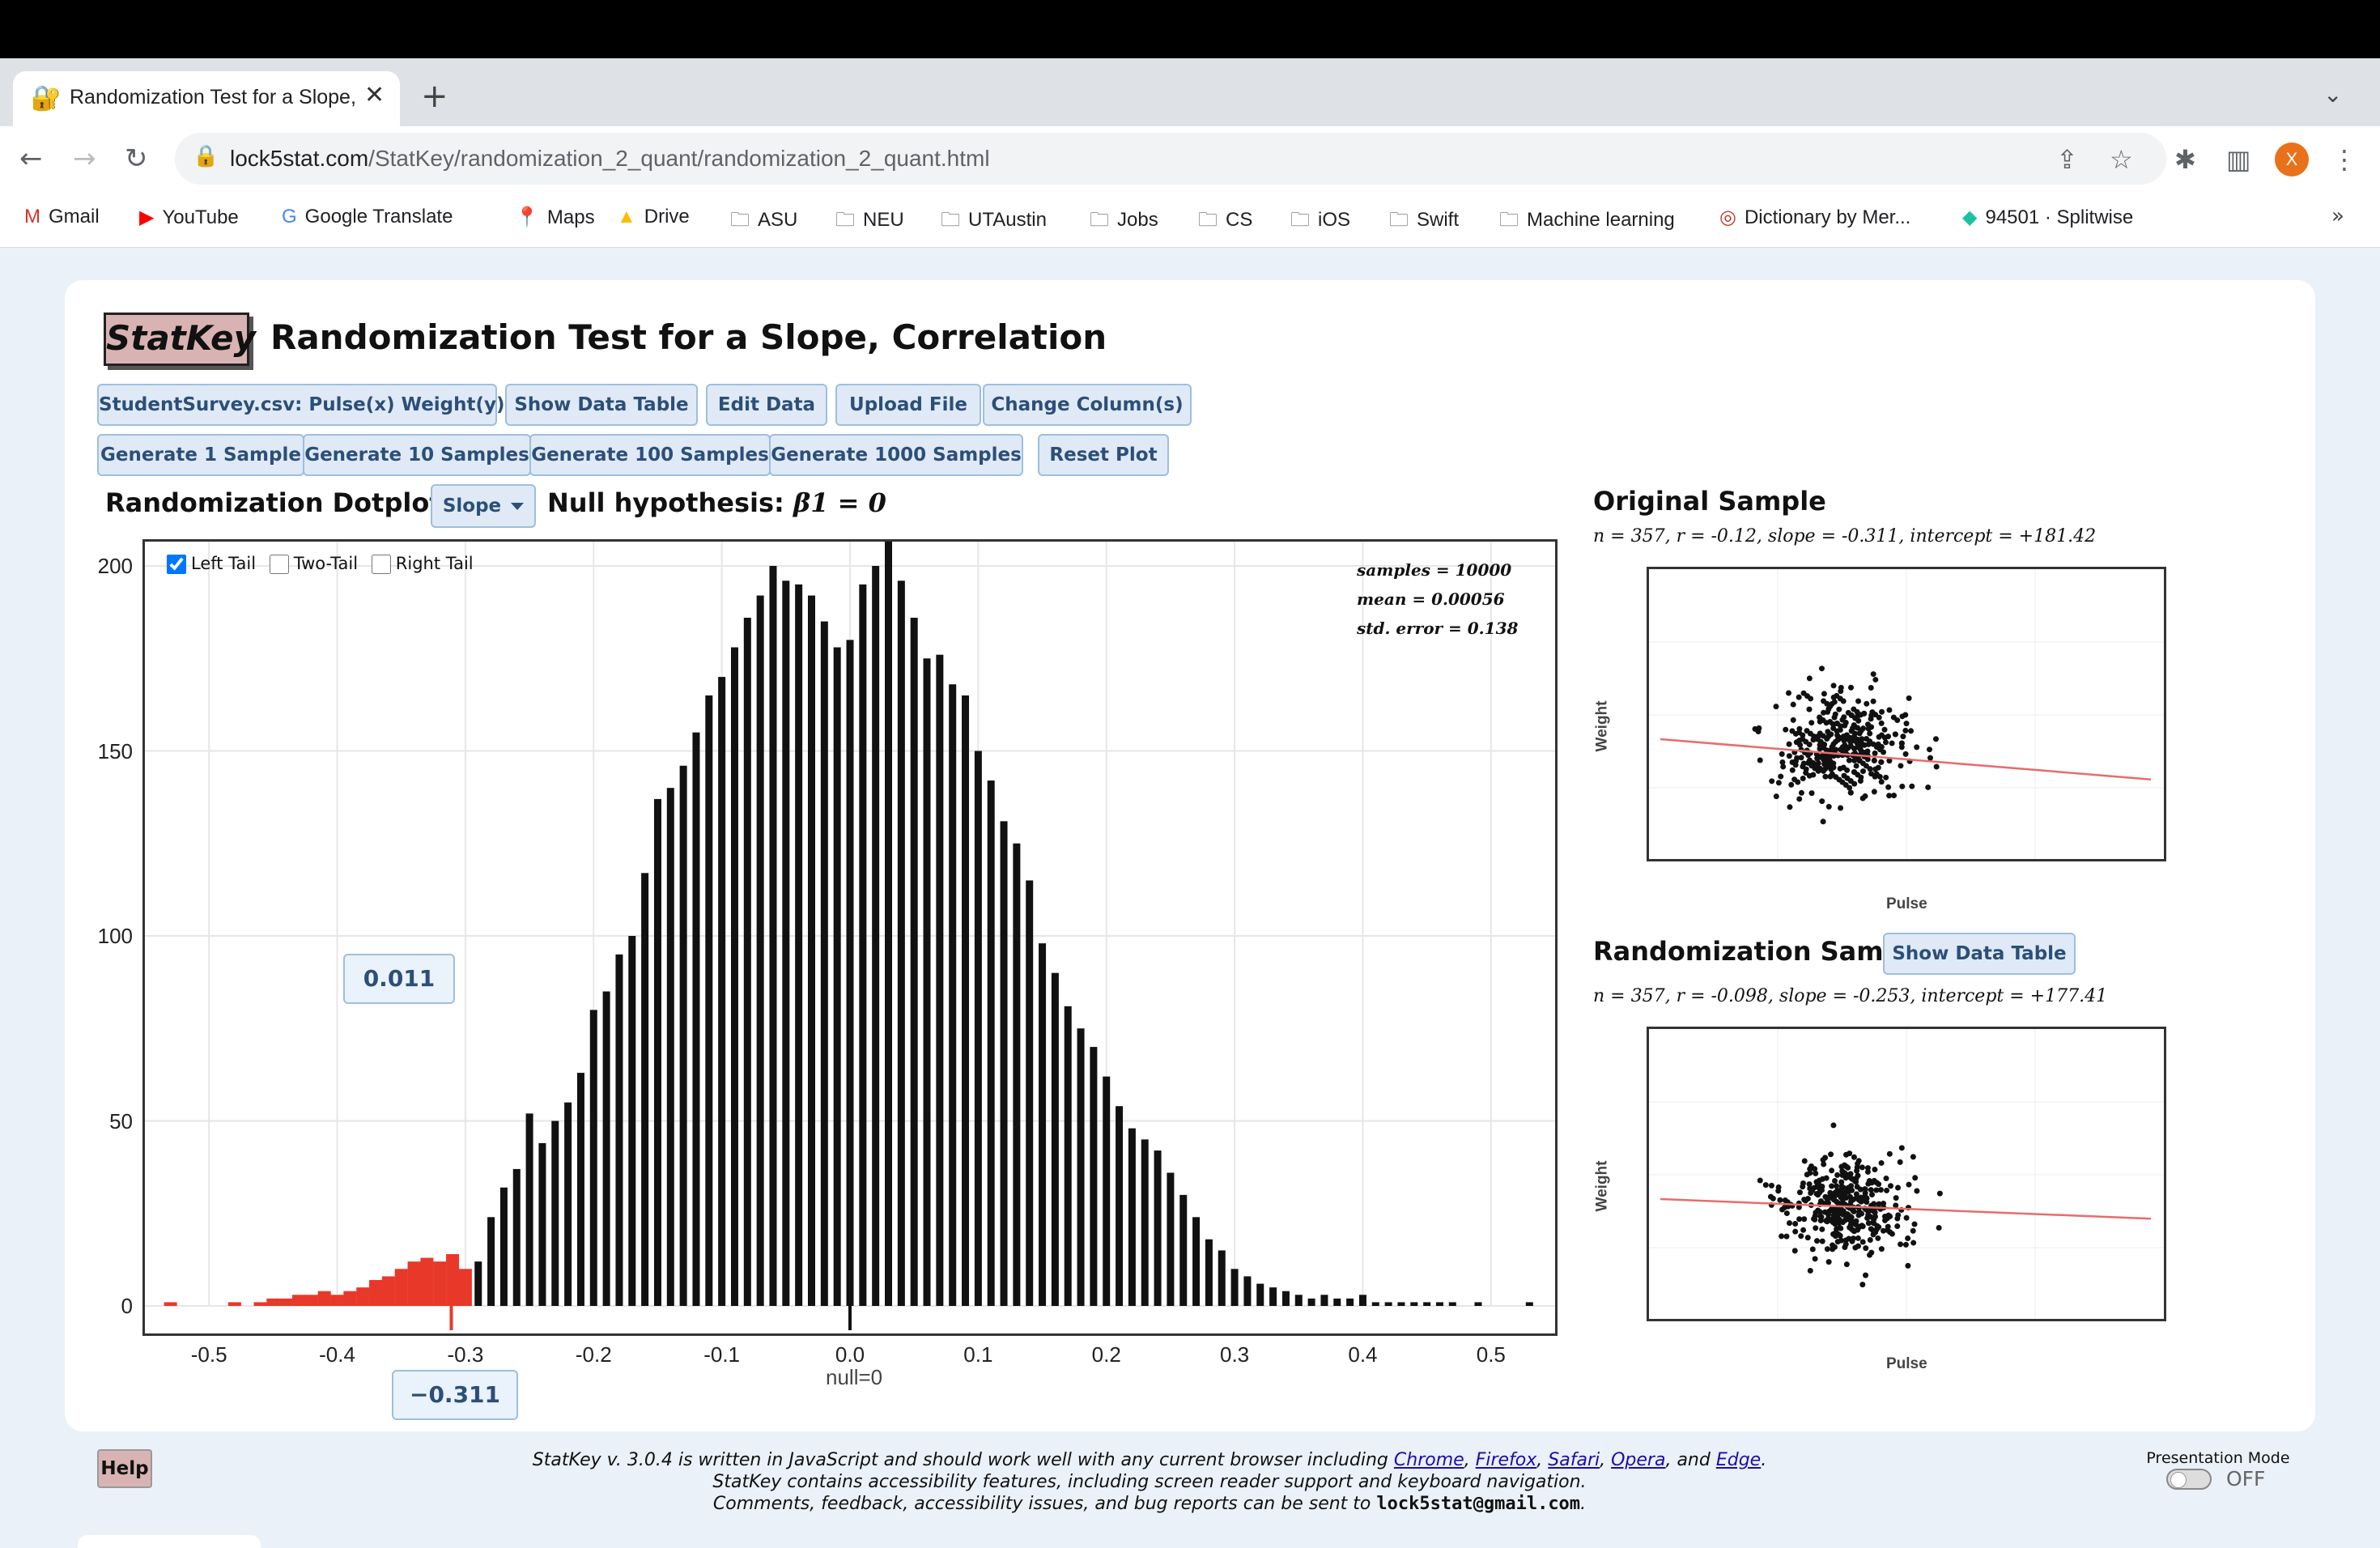  I want to click on right-tail-checkbox, so click(381, 565).